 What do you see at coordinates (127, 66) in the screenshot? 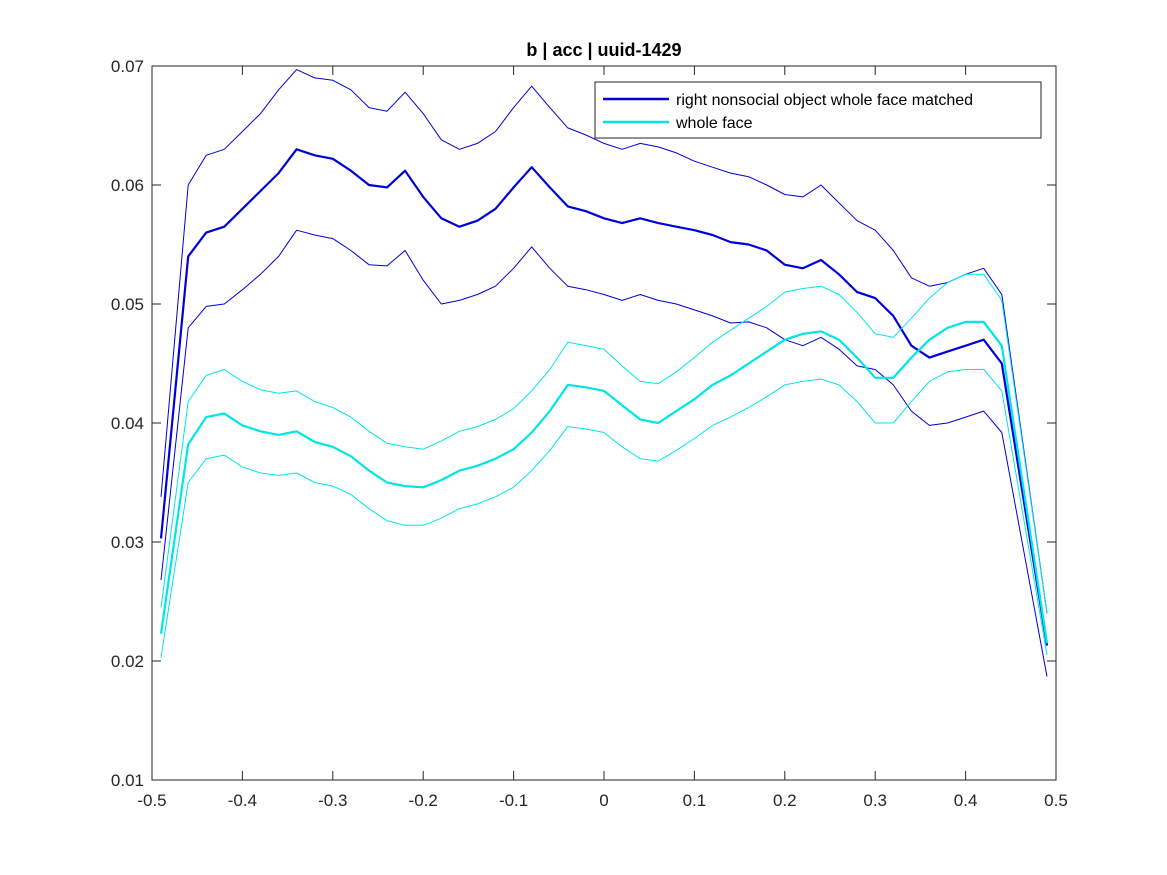
I see `y-tick-label: 0.07` at bounding box center [127, 66].